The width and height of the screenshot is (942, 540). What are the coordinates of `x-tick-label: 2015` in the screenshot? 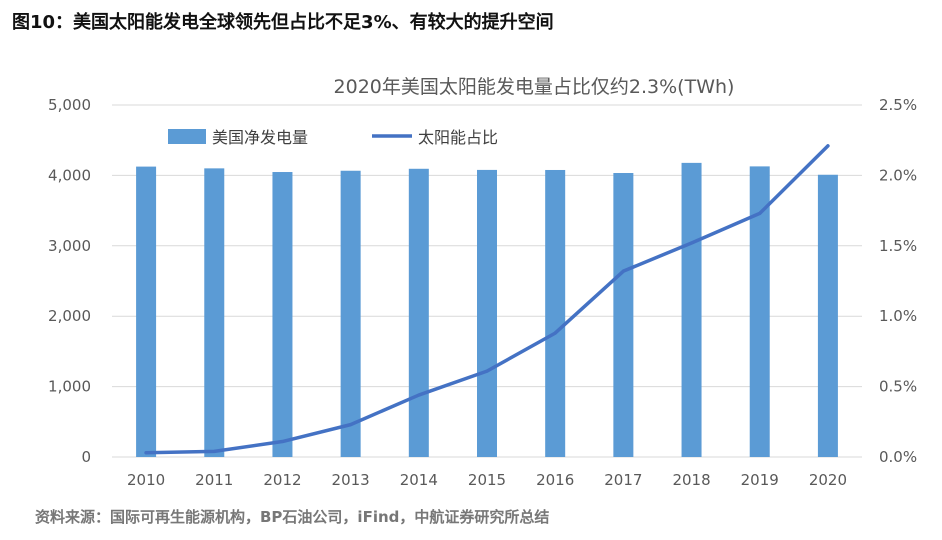 It's located at (487, 480).